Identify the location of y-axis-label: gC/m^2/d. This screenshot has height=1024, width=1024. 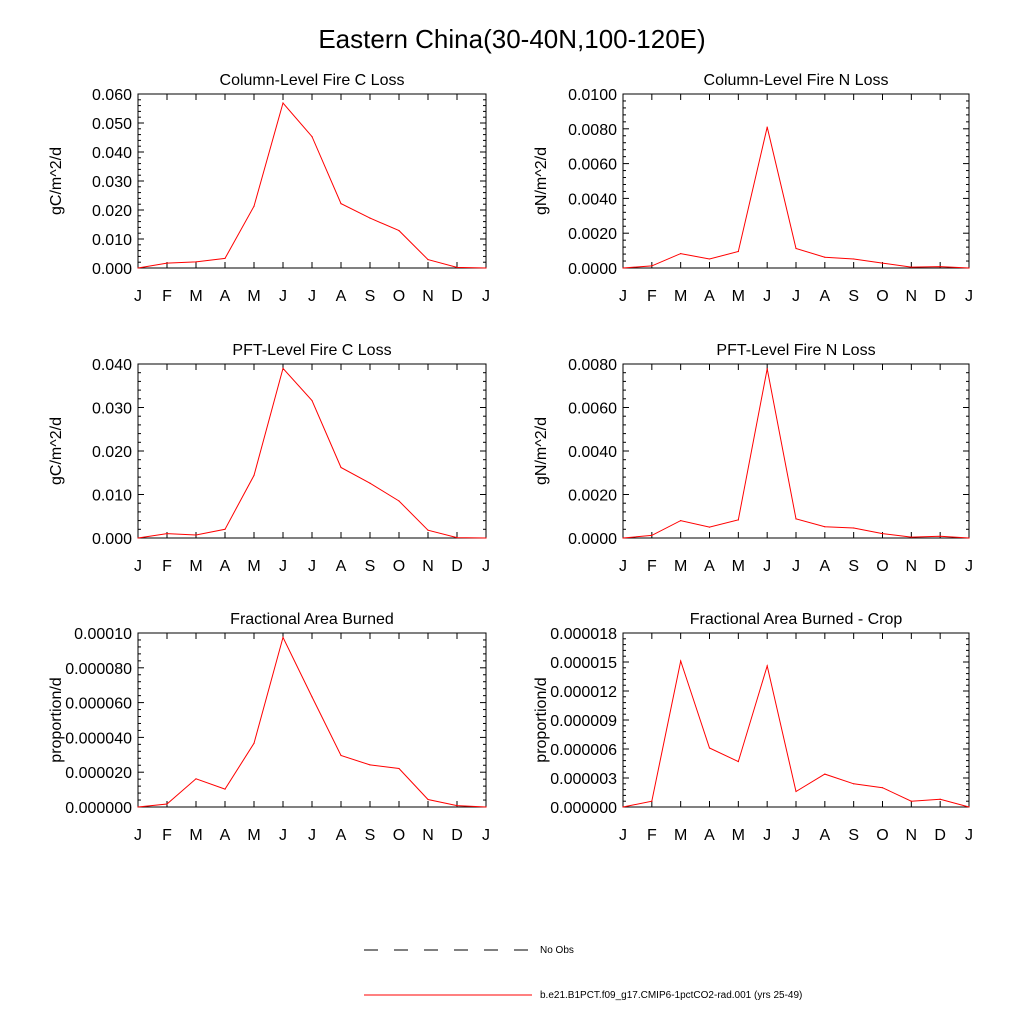
(56, 451).